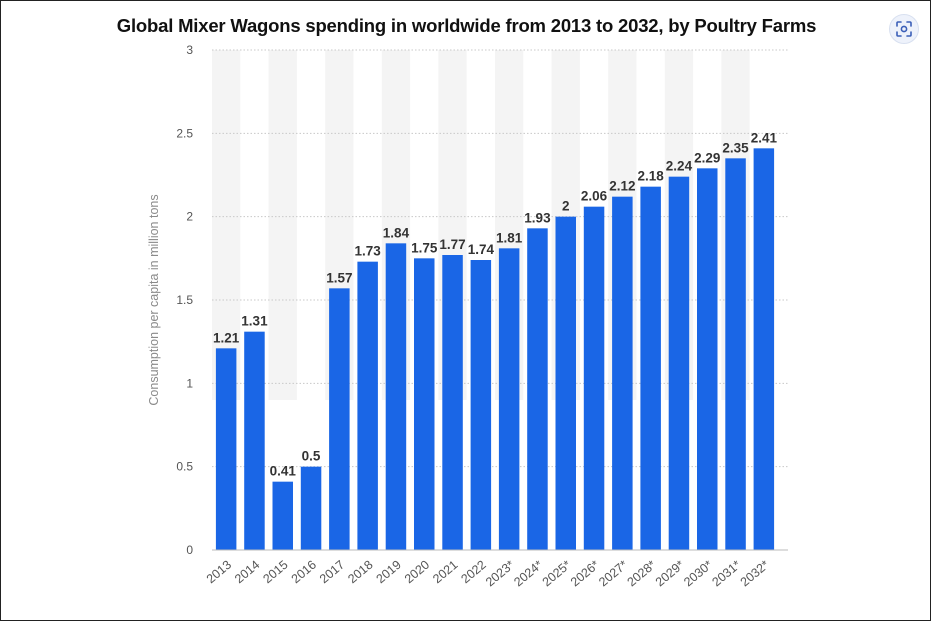 The height and width of the screenshot is (623, 933). I want to click on x-tick-label: 2028*, so click(642, 573).